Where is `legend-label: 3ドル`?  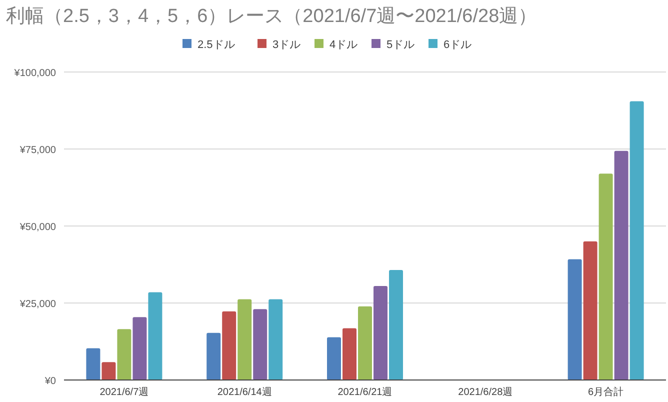 legend-label: 3ドル is located at coordinates (286, 45).